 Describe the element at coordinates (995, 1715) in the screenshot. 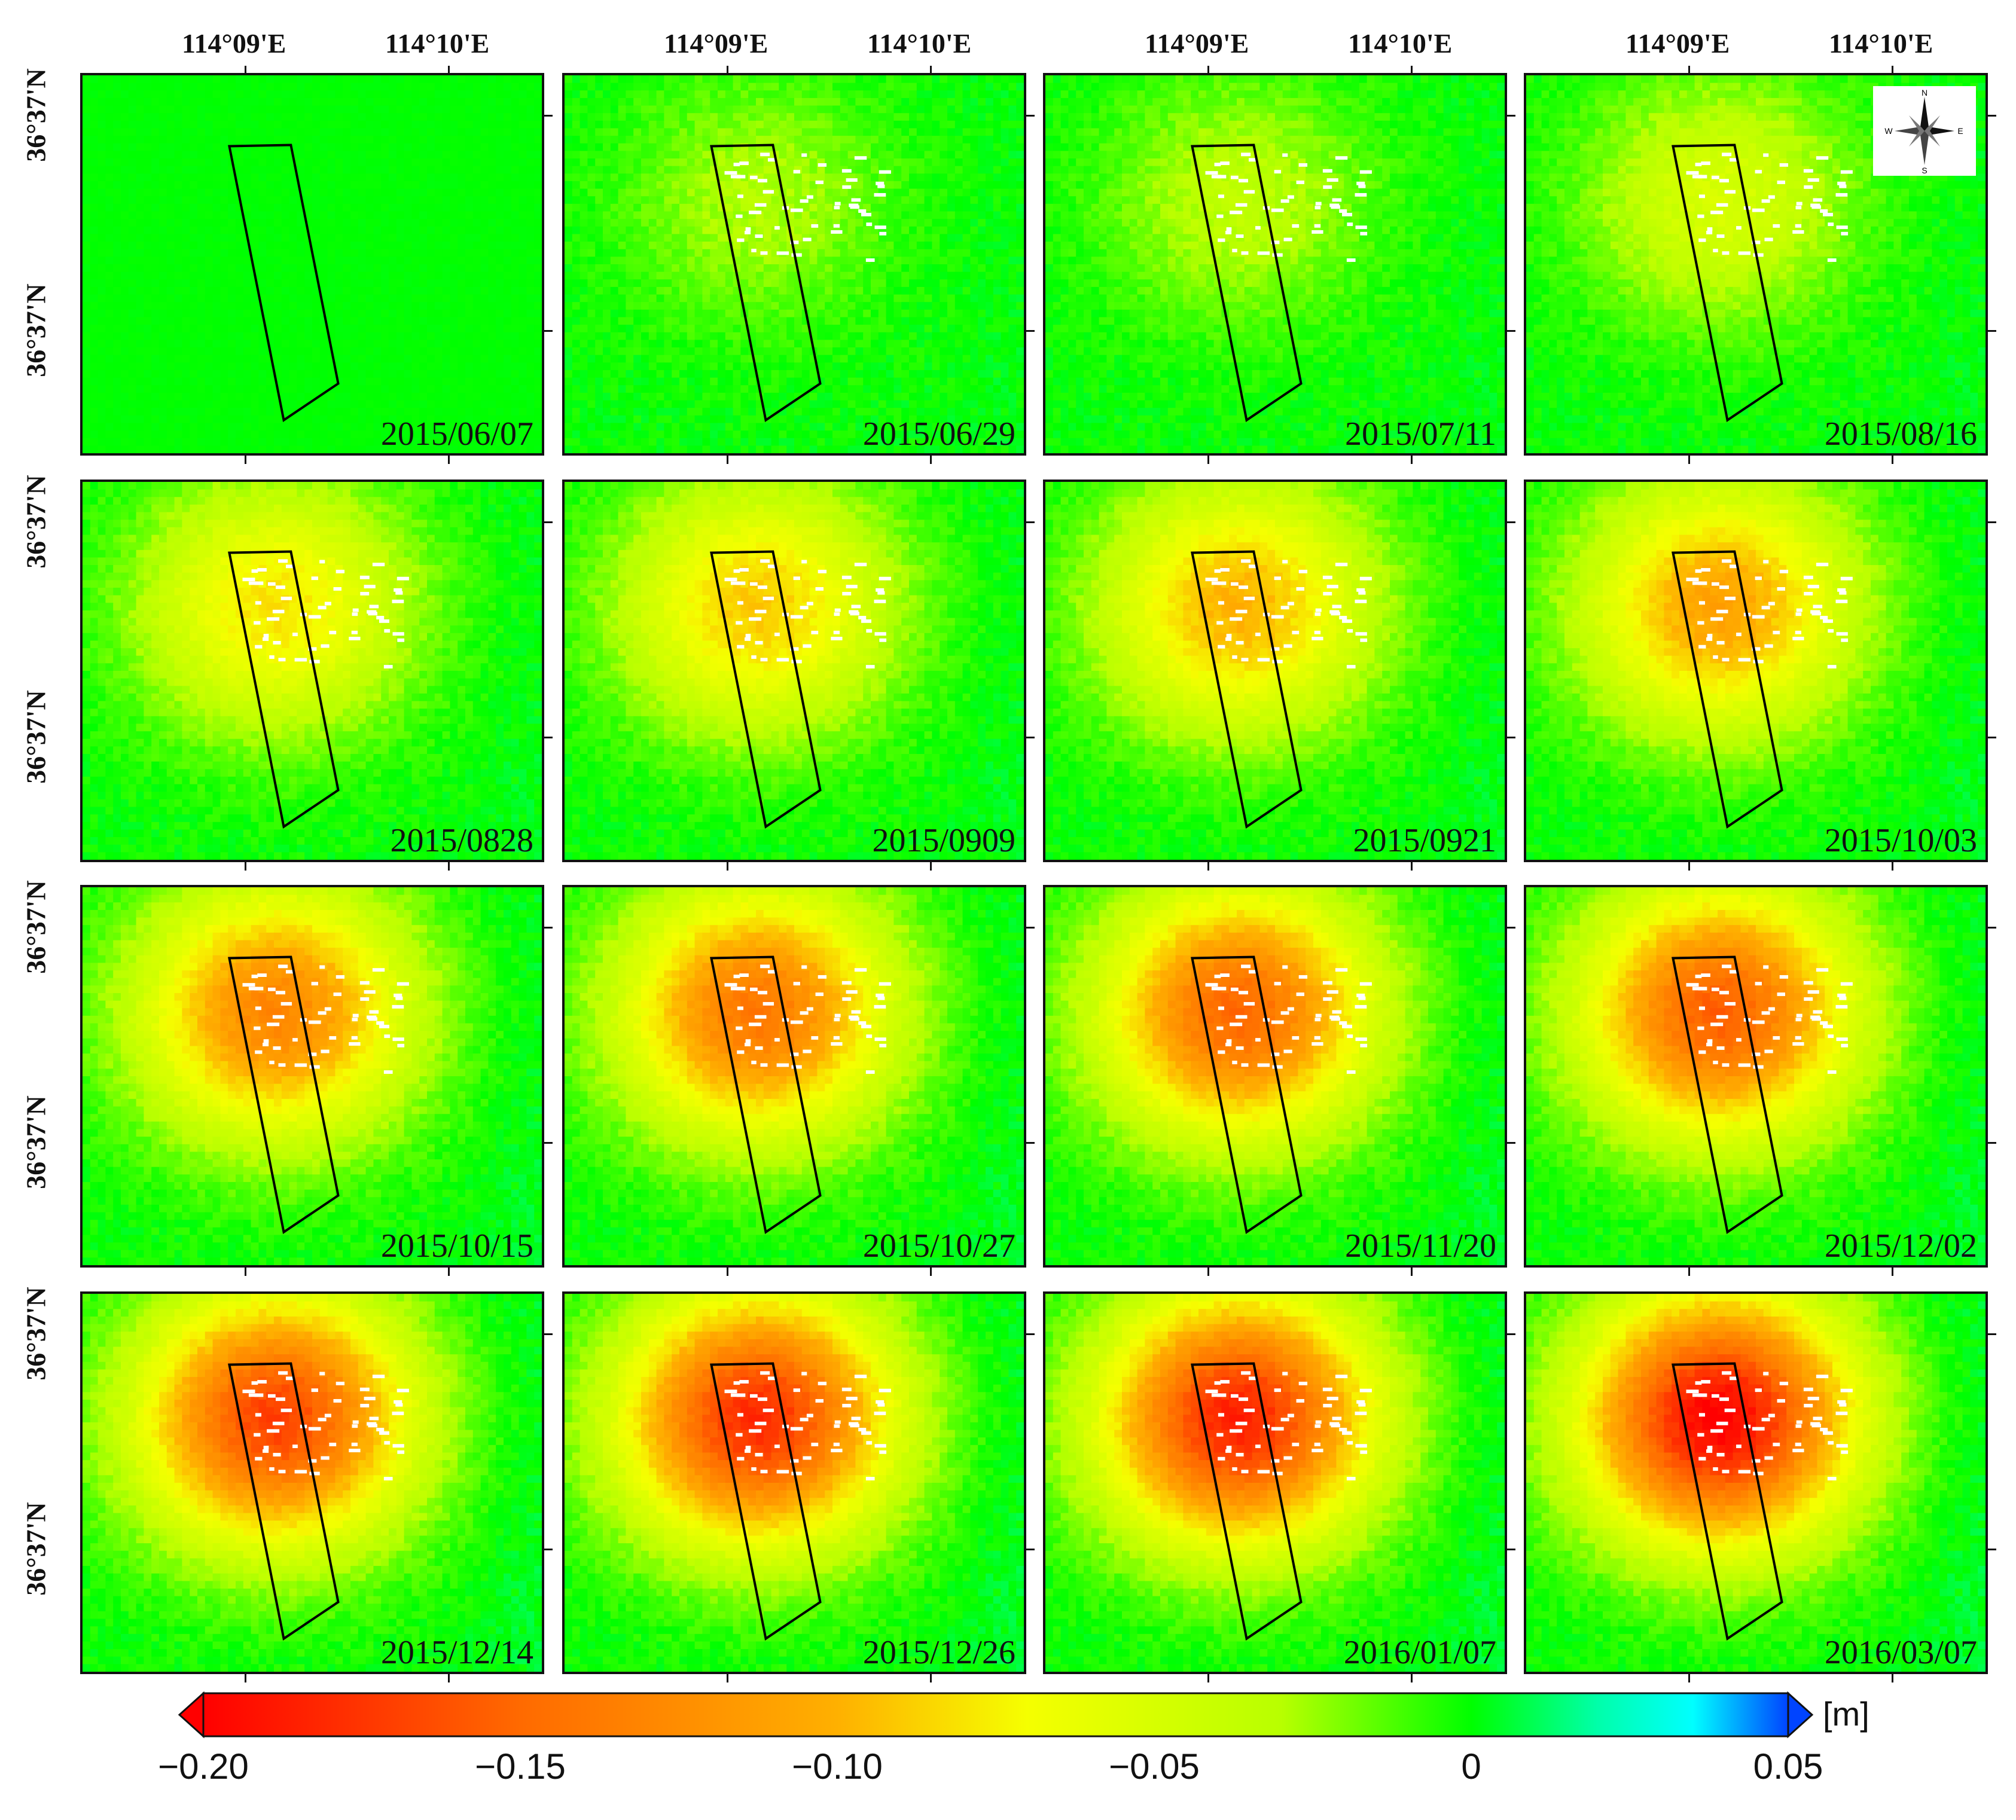

I see `colorbar-gradient` at that location.